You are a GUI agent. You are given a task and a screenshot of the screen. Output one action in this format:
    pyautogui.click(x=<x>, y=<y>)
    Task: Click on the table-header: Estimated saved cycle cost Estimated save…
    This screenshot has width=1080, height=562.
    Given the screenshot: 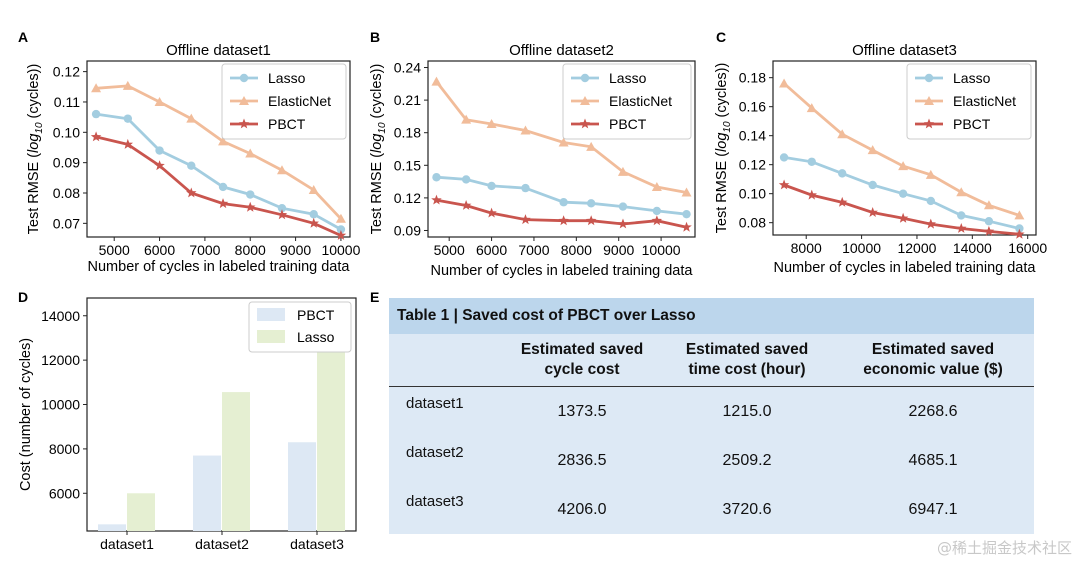 What is the action you would take?
    pyautogui.click(x=711, y=360)
    